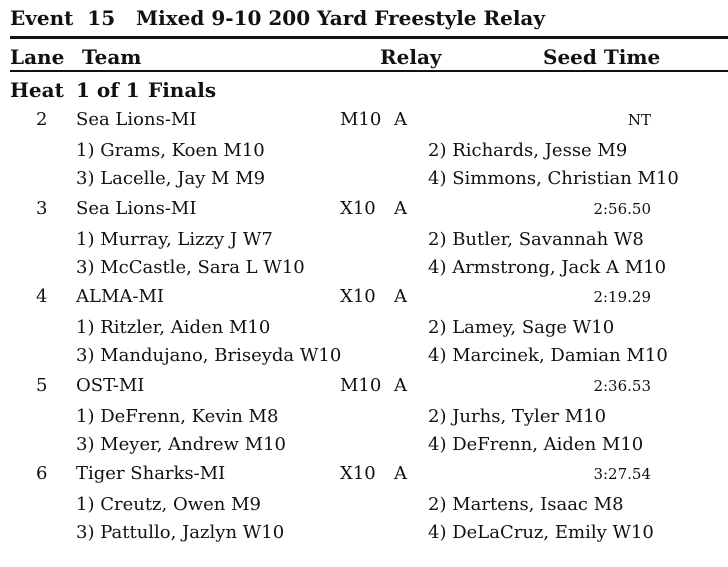  Describe the element at coordinates (411, 57) in the screenshot. I see `column-header-relay: Relay` at that location.